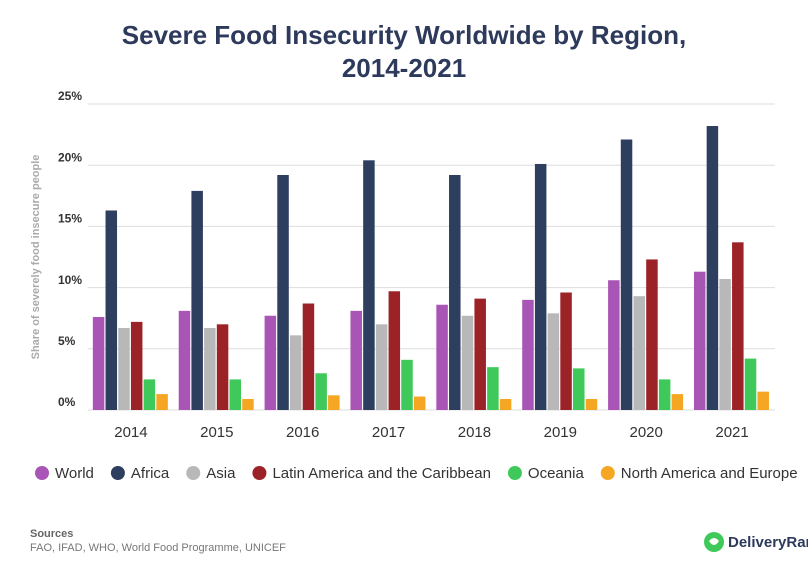 The height and width of the screenshot is (567, 808). Describe the element at coordinates (474, 432) in the screenshot. I see `x-tick-label: 2018` at that location.